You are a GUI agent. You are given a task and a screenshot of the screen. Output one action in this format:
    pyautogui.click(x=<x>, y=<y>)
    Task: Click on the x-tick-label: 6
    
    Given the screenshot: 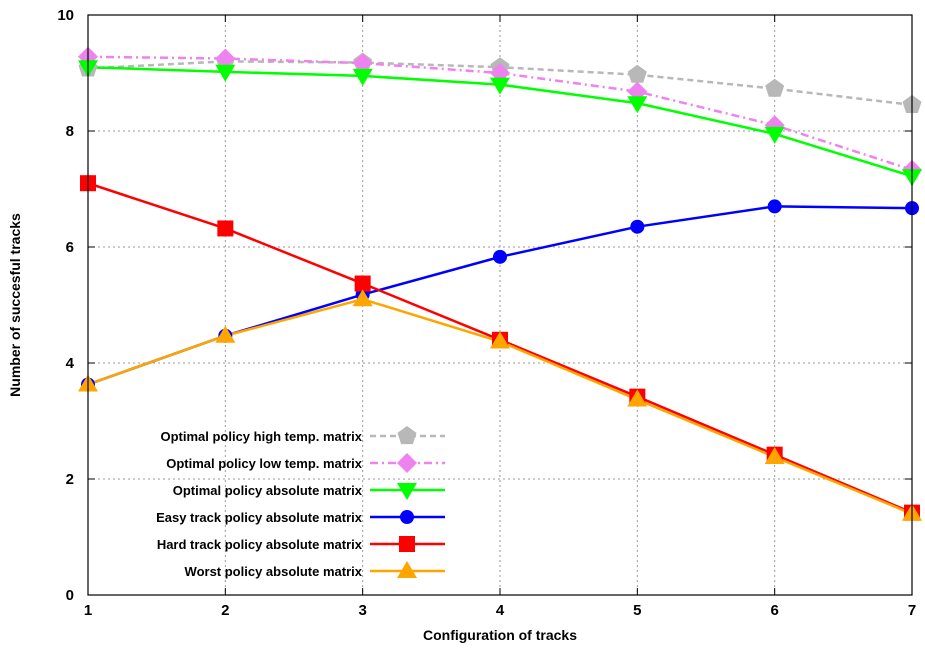 What is the action you would take?
    pyautogui.click(x=774, y=610)
    